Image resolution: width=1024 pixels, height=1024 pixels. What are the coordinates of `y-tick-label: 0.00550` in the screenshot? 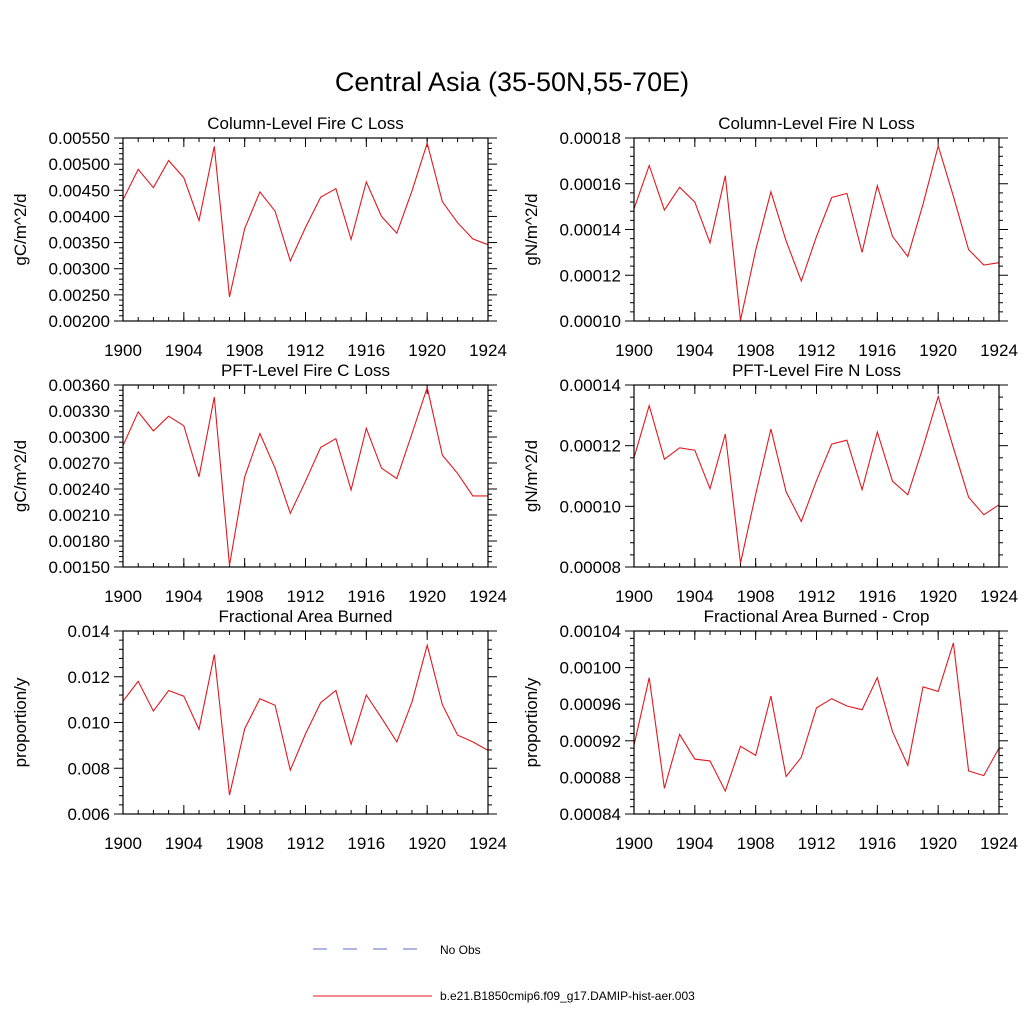 It's located at (79, 138).